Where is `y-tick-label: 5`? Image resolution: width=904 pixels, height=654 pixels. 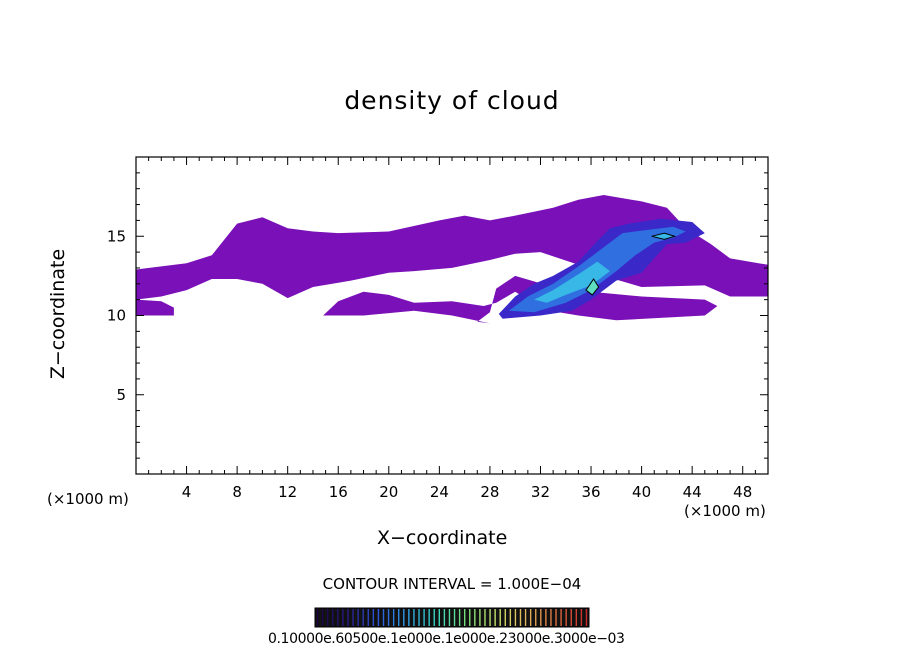 y-tick-label: 5 is located at coordinates (121, 395).